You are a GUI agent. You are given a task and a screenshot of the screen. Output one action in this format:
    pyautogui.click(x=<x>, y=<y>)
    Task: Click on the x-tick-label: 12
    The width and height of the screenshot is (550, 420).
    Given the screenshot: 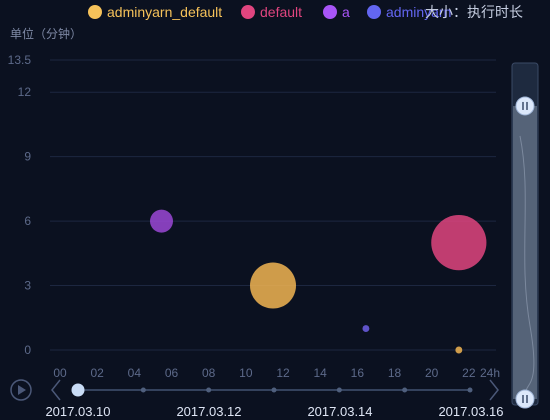 What is the action you would take?
    pyautogui.click(x=283, y=373)
    